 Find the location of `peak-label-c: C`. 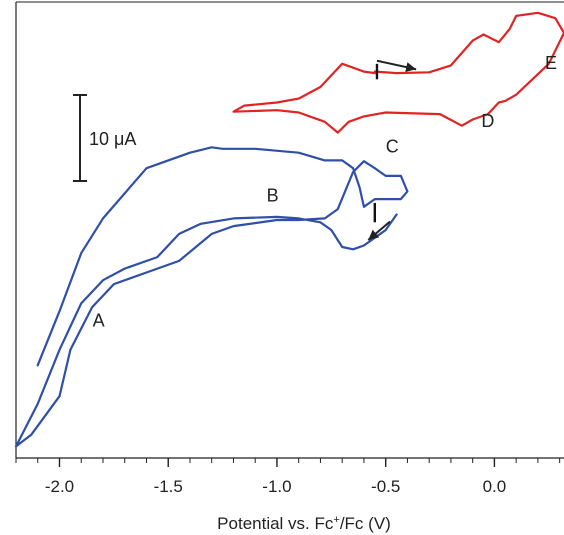

peak-label-c: C is located at coordinates (392, 147).